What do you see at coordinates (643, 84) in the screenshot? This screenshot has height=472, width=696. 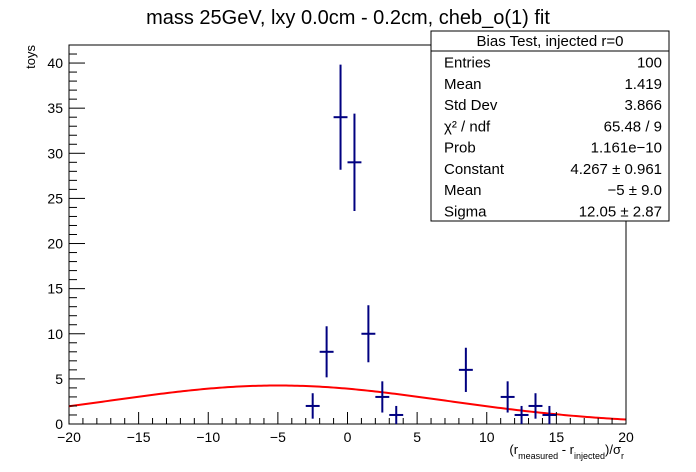 I see `stats-row-value: 1.419` at bounding box center [643, 84].